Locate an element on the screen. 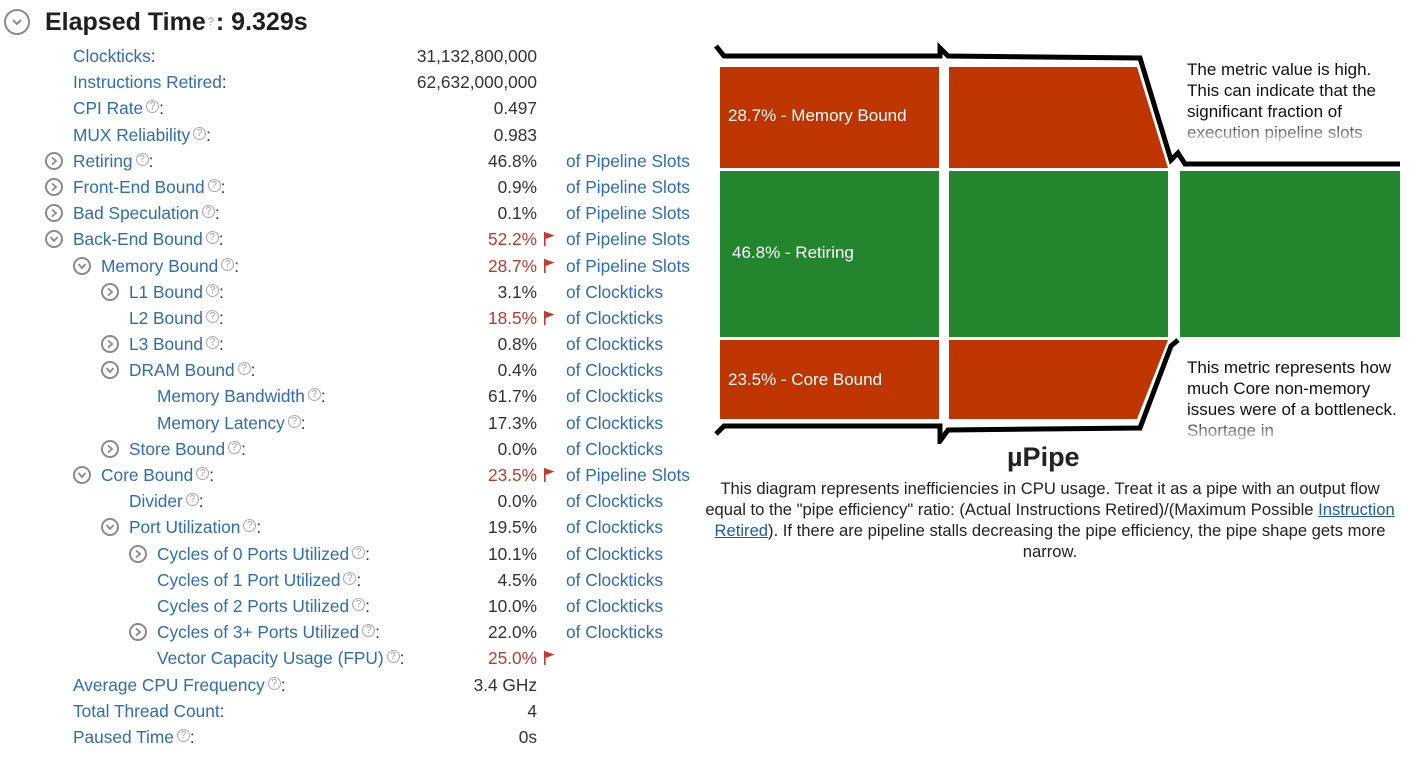 The image size is (1421, 762). metric-name: Port Utilization is located at coordinates (185, 527).